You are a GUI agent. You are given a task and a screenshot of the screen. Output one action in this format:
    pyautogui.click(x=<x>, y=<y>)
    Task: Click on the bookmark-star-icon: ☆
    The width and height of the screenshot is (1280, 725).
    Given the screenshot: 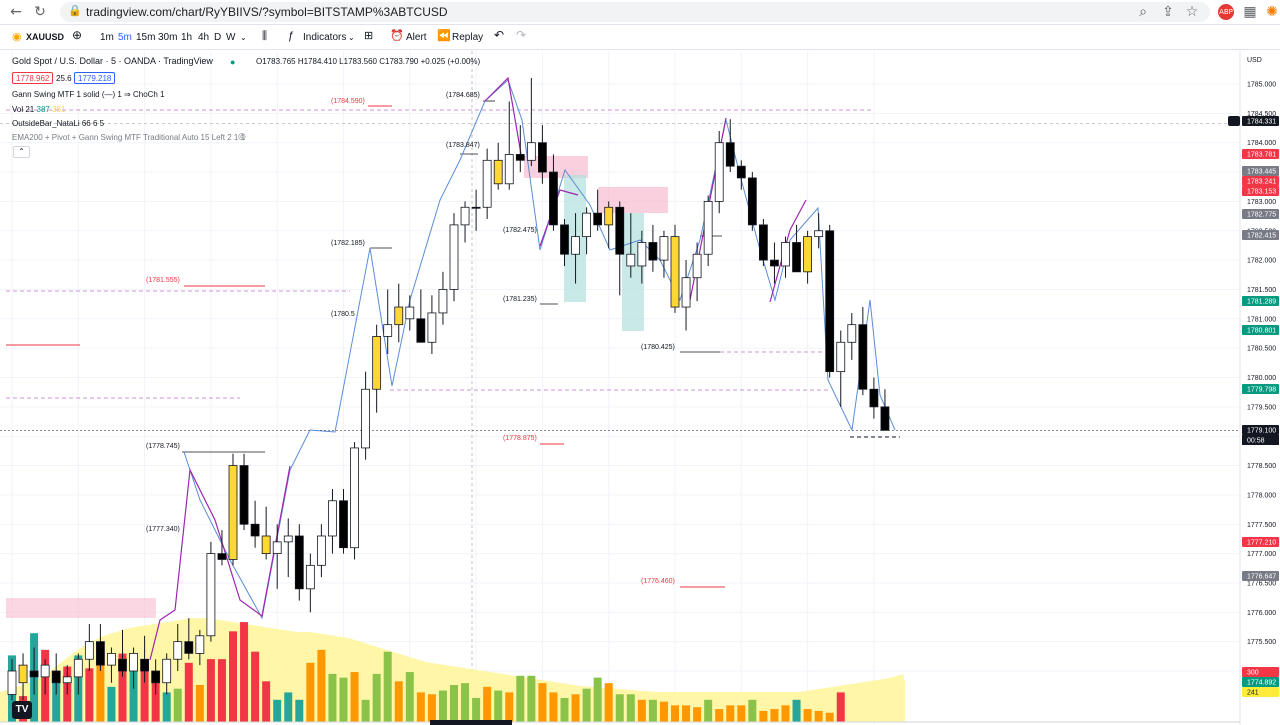 What is the action you would take?
    pyautogui.click(x=1192, y=12)
    